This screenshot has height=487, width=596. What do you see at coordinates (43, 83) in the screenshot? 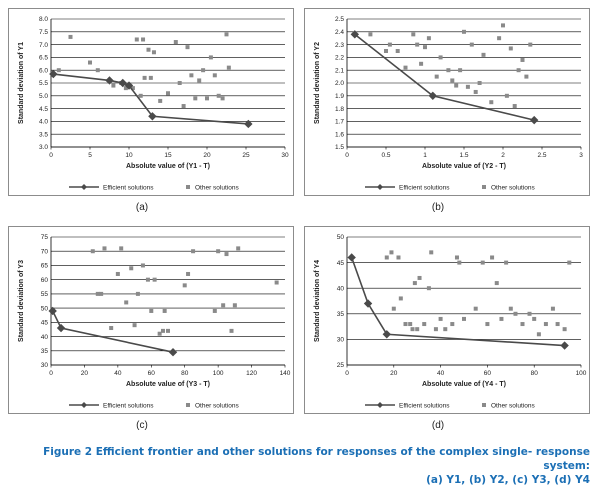
I see `y-tick-label: 5.5` at bounding box center [43, 83].